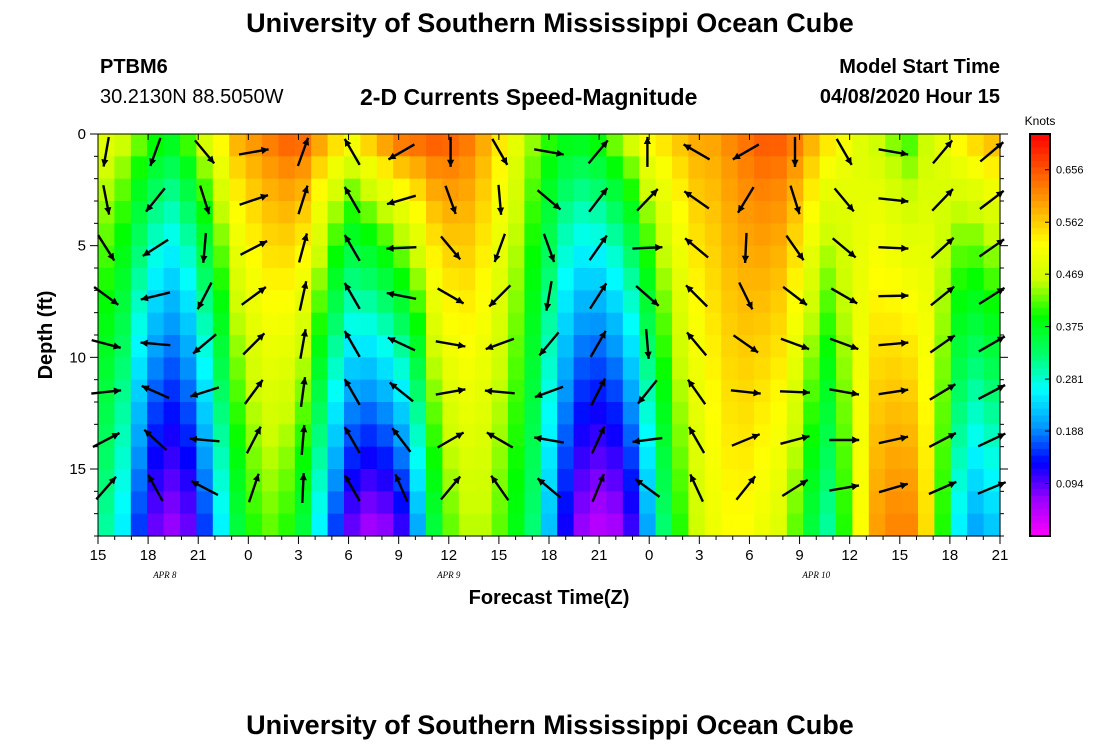 This screenshot has width=1100, height=750. I want to click on date-label: APR 8, so click(164, 575).